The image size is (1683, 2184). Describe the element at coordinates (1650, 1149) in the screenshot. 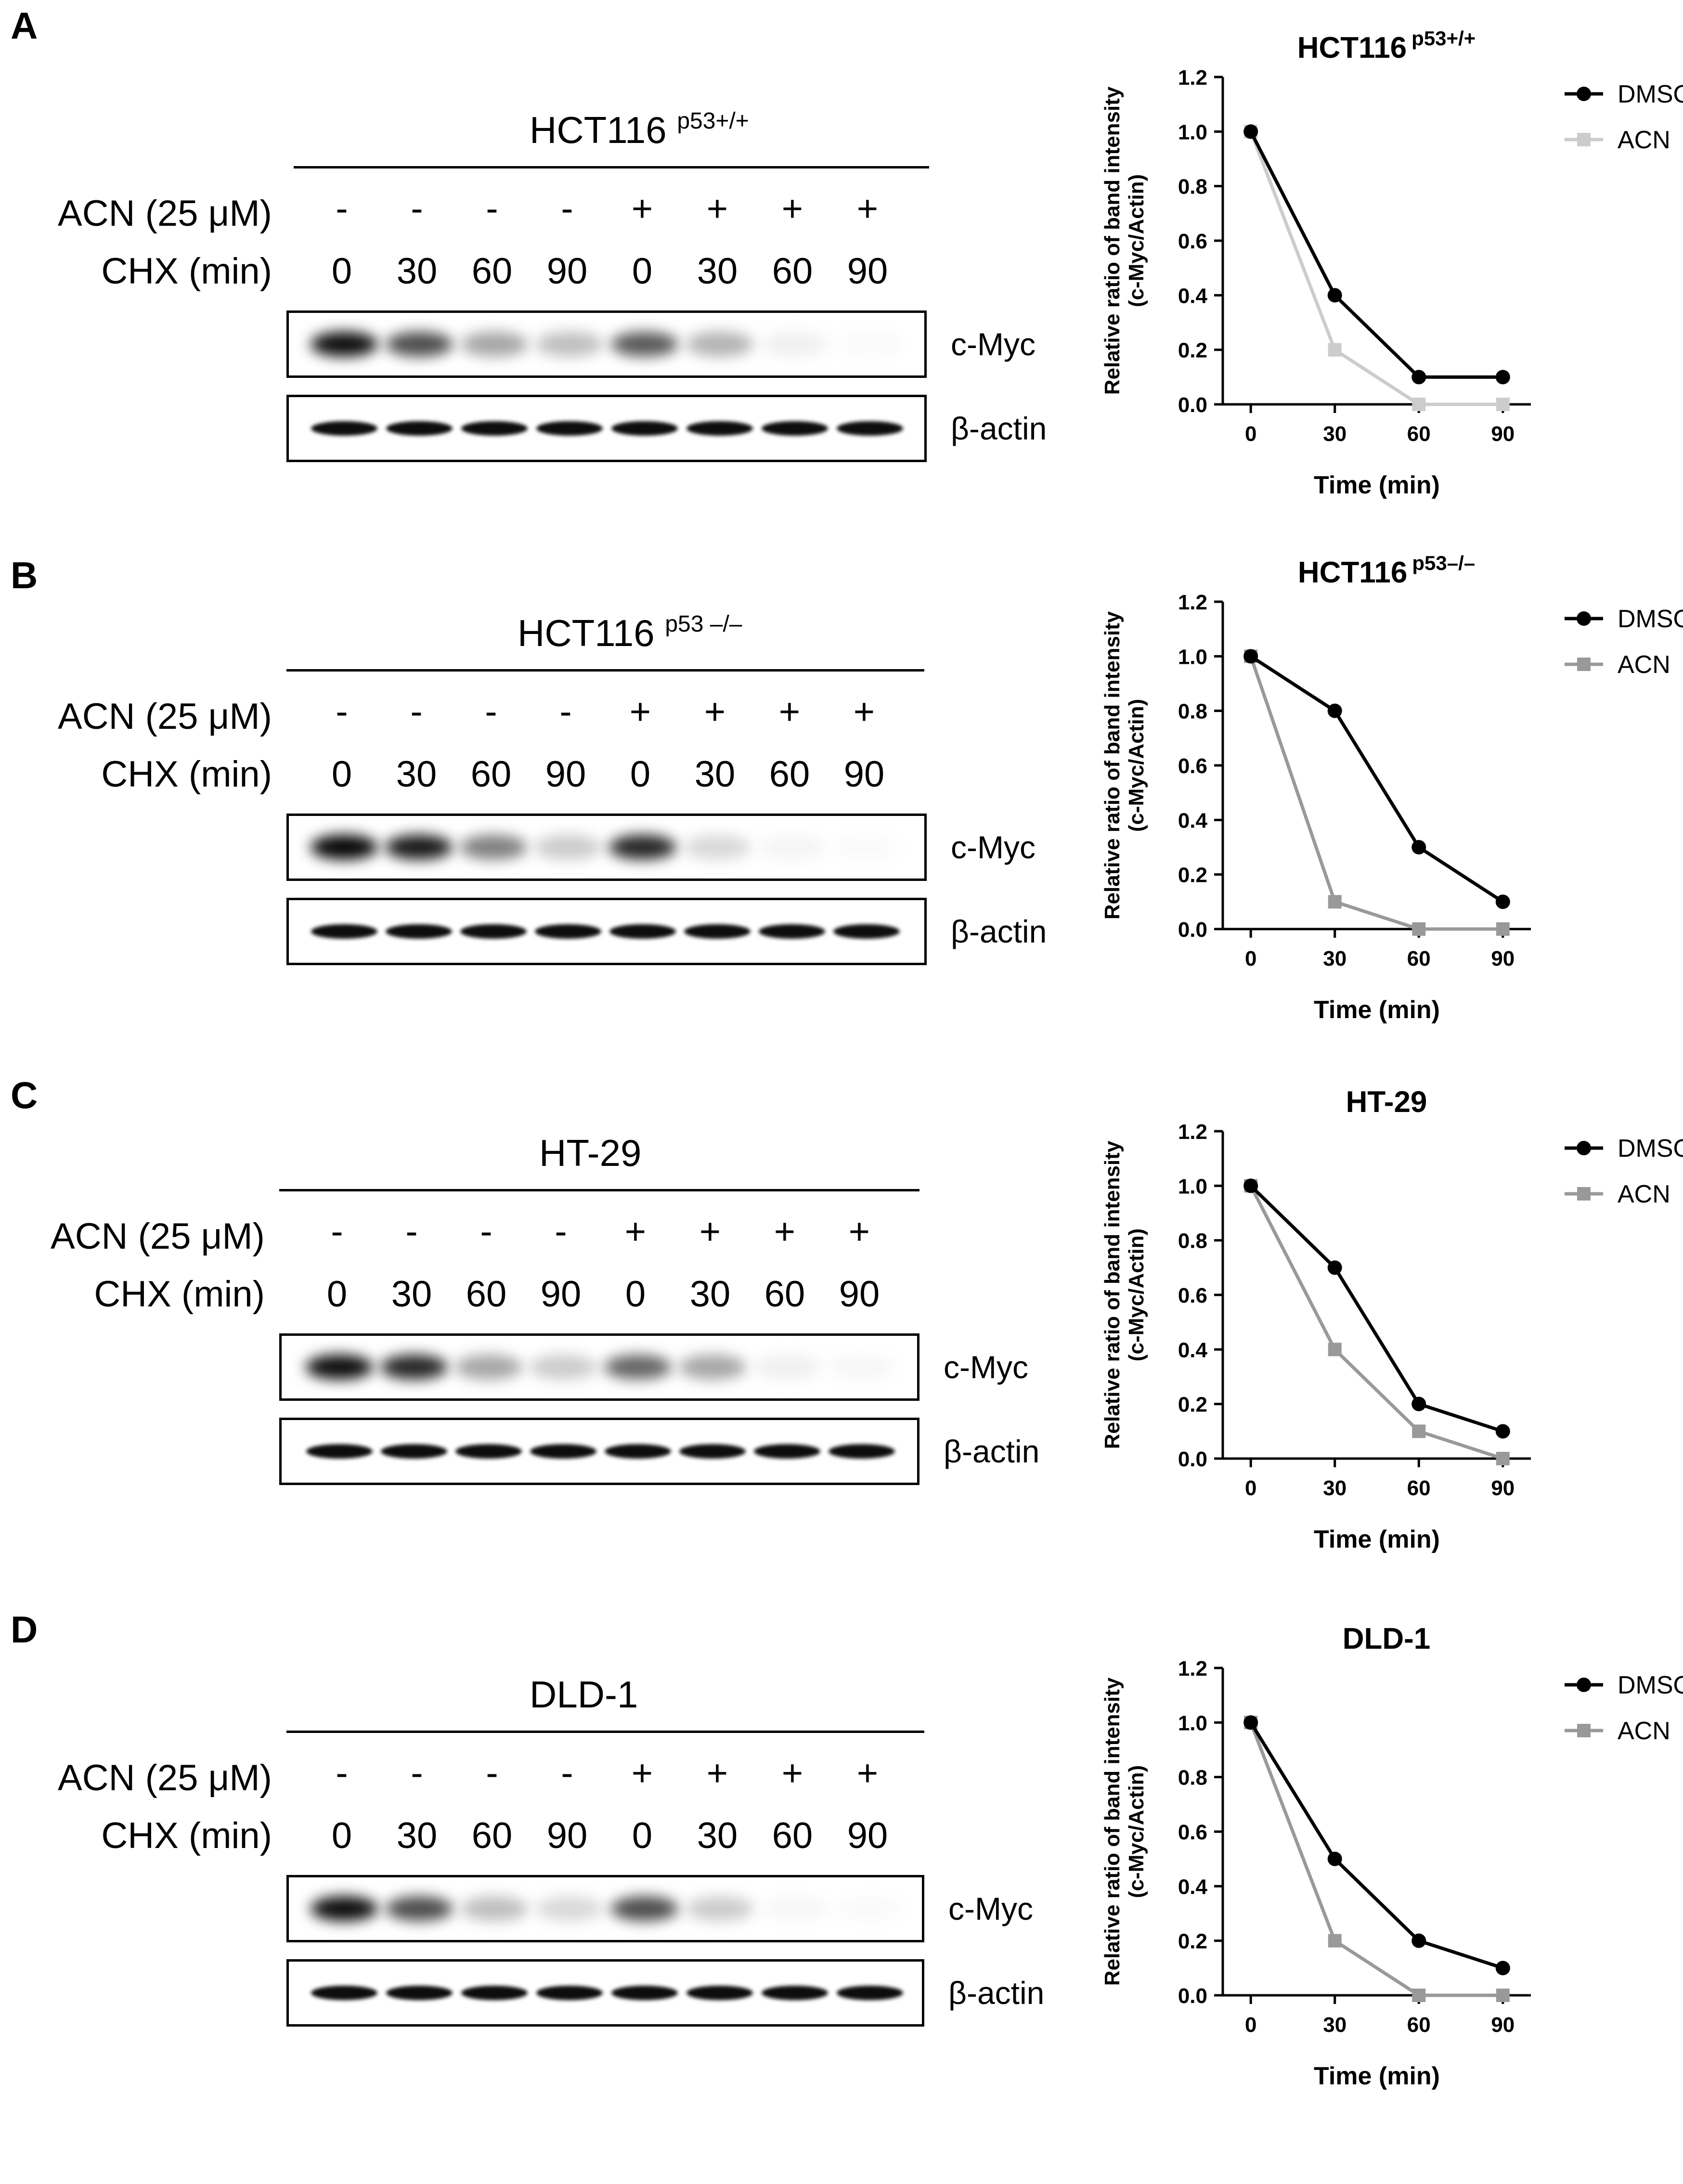

I see `legend-label: DMSO` at that location.